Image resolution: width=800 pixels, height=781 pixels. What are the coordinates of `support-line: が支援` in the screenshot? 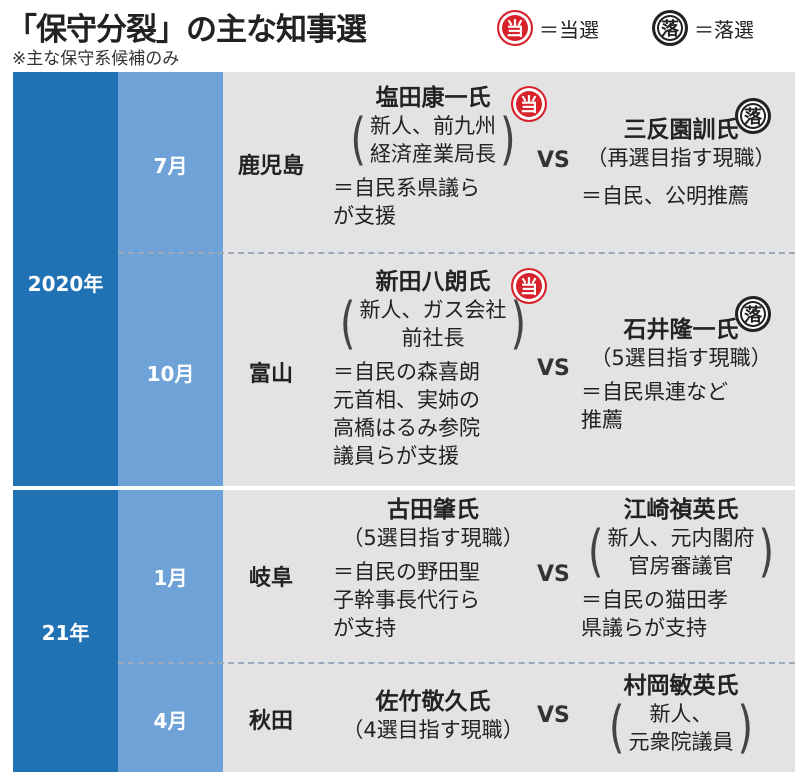 It's located at (364, 216).